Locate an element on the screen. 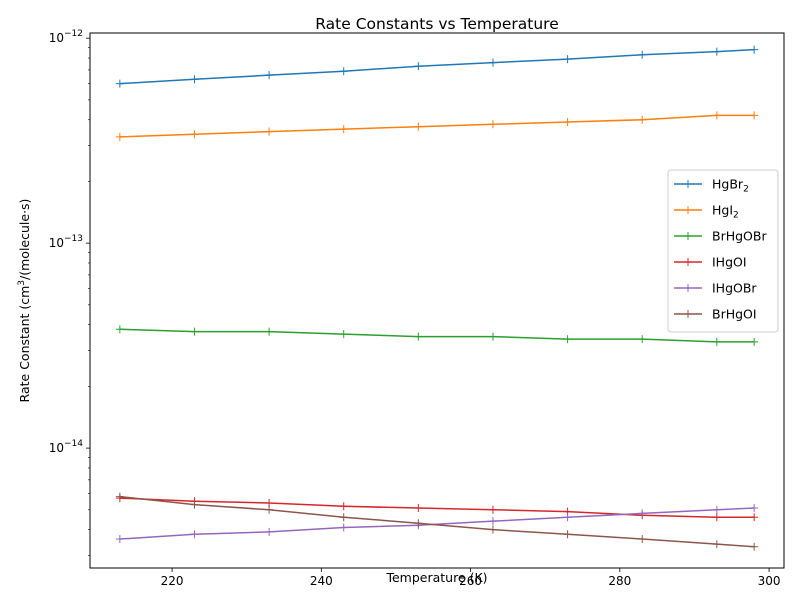 The height and width of the screenshot is (600, 800). x-tick-label: 280 is located at coordinates (619, 581).